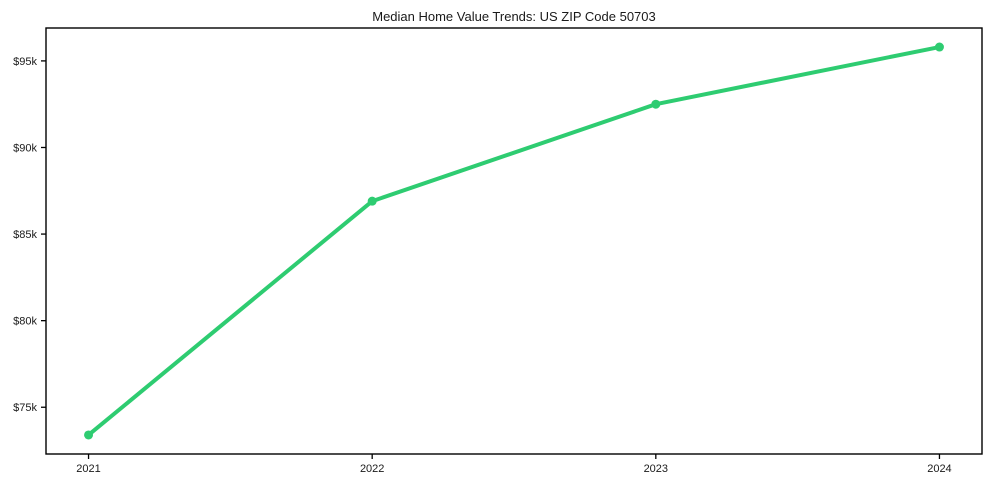  Describe the element at coordinates (25, 148) in the screenshot. I see `y-tick-label: $90k` at that location.